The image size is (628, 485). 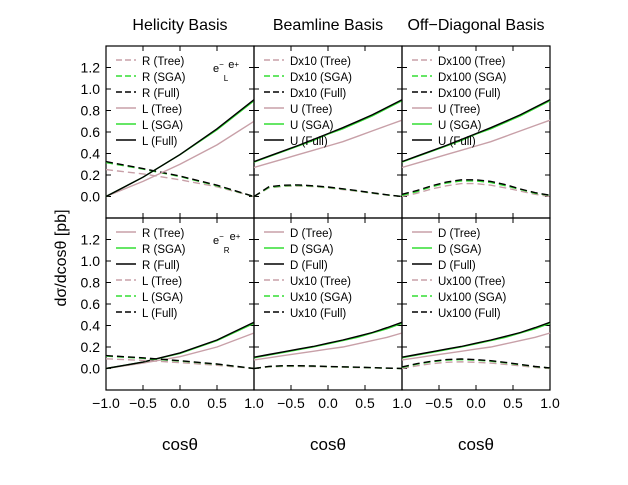 I want to click on legend-label: Ux10 (Full), so click(x=318, y=314).